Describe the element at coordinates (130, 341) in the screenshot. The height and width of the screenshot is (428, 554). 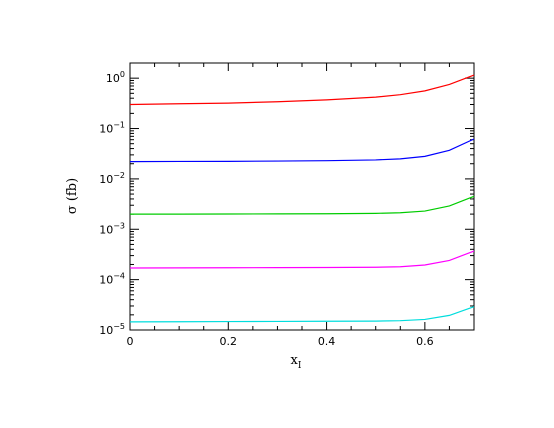
I see `x-tick-label: 0` at that location.